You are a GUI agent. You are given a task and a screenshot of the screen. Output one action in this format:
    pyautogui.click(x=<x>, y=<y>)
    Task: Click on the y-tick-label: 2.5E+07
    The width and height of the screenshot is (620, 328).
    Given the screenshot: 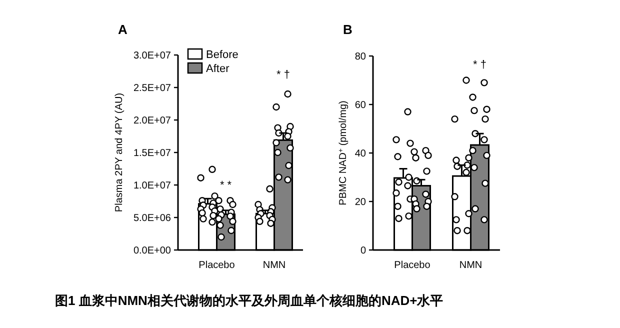 What is the action you would take?
    pyautogui.click(x=152, y=88)
    